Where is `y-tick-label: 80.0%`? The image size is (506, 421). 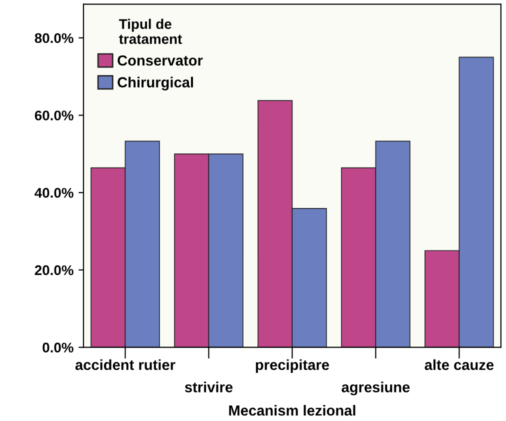 y-tick-label: 80.0% is located at coordinates (54, 38).